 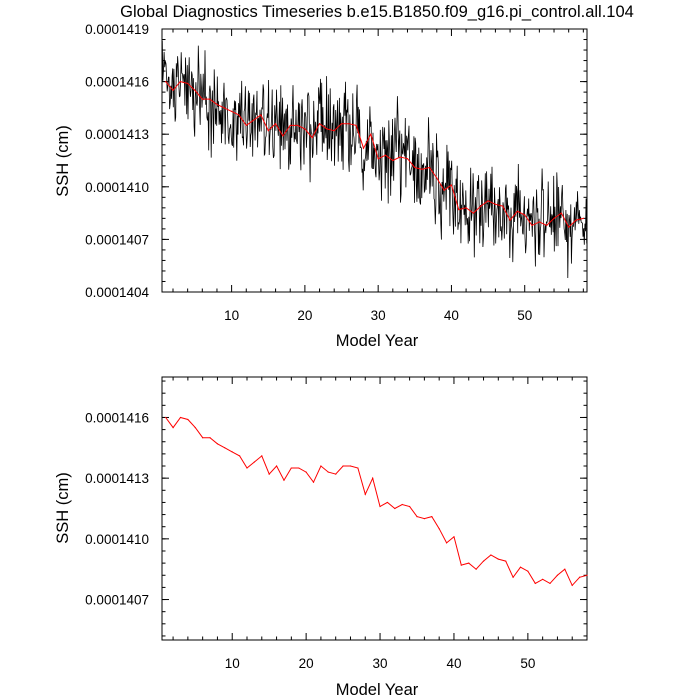 What do you see at coordinates (451, 315) in the screenshot?
I see `top-x-tick-label: 40` at bounding box center [451, 315].